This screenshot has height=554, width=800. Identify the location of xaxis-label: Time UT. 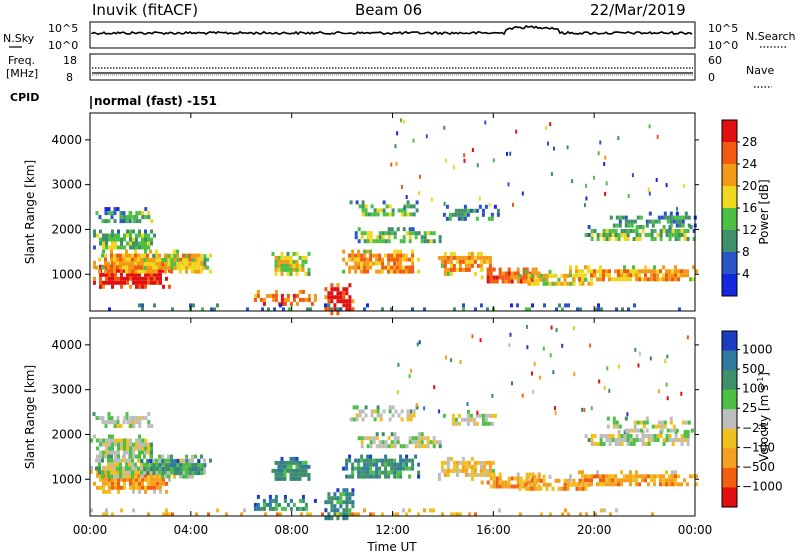
(391, 547).